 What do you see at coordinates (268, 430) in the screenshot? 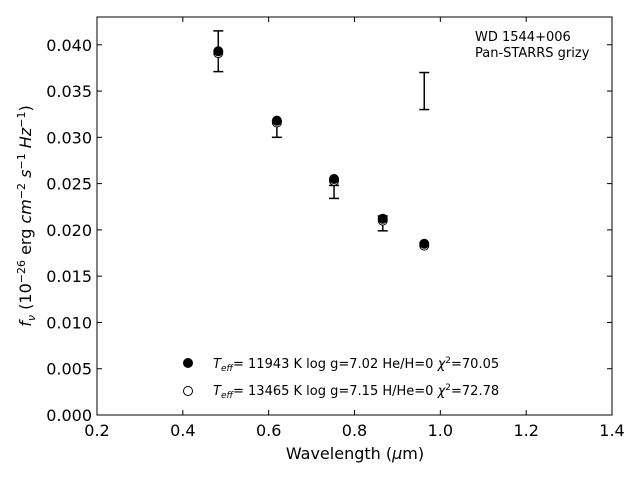
I see `x-tick-label: 0.6` at bounding box center [268, 430].